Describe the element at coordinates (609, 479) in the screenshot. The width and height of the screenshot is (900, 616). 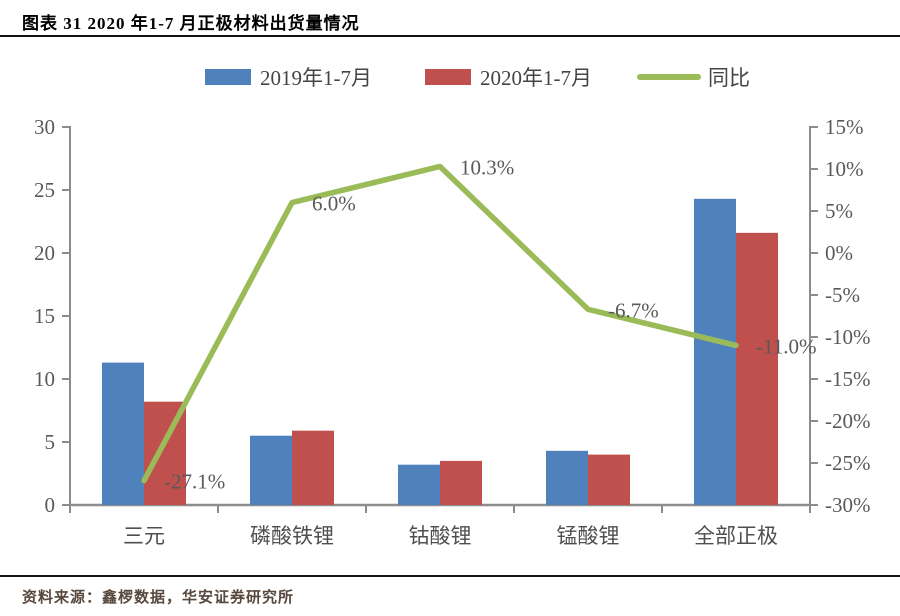
I see `bar-2020年1-7月-锰酸锂` at that location.